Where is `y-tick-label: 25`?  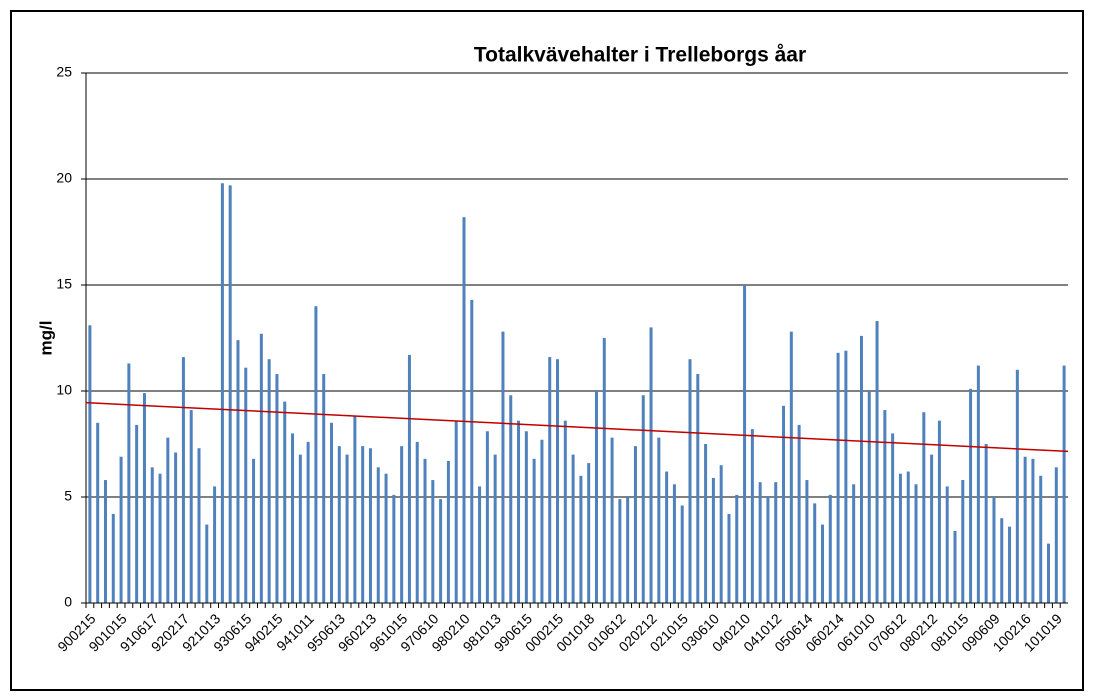
y-tick-label: 25 is located at coordinates (64, 72).